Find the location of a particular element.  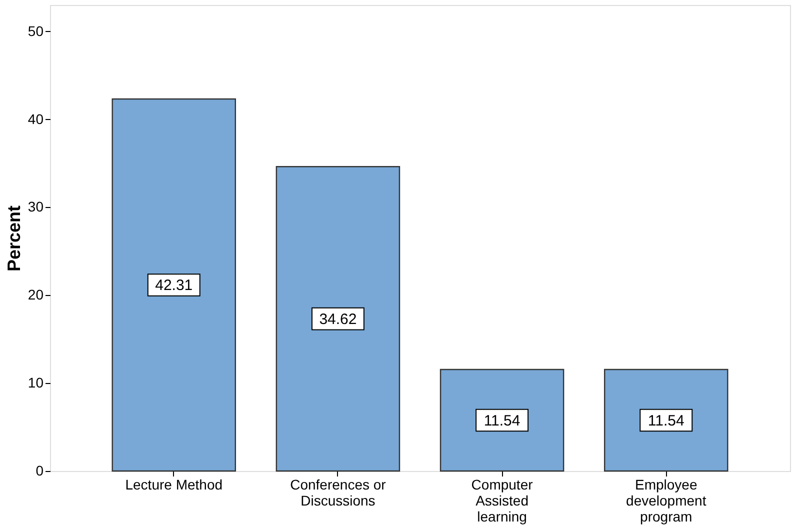

data-label: 42.31 is located at coordinates (174, 285).